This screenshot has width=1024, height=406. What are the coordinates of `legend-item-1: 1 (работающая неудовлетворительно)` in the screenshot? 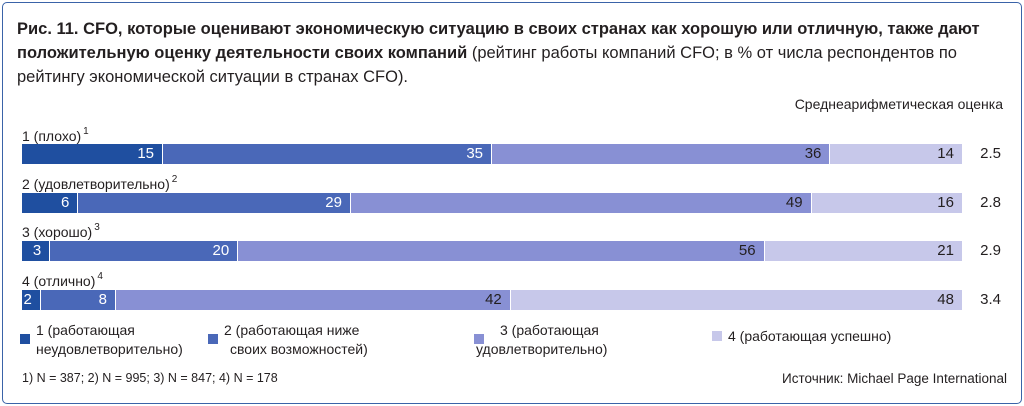 It's located at (101, 340).